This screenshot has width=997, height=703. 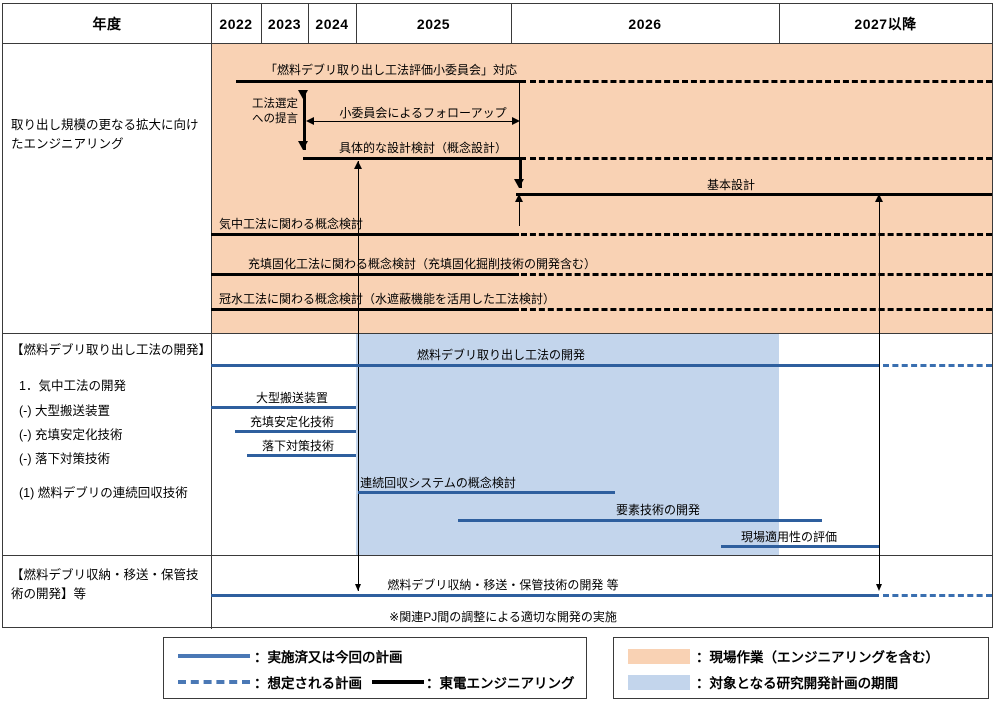 I want to click on connector-to-basic-design, so click(x=520, y=172).